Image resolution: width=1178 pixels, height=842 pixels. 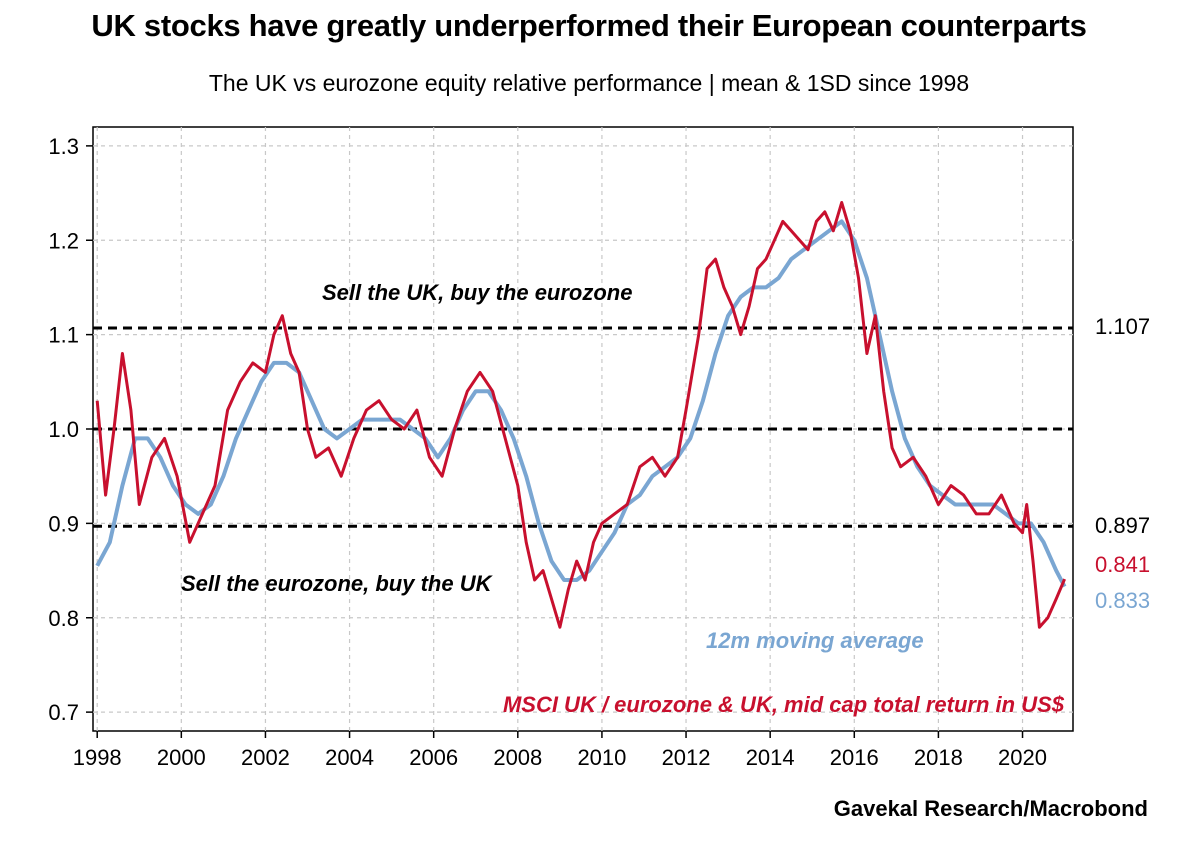 What do you see at coordinates (63, 523) in the screenshot?
I see `y-tick-label: 0.9` at bounding box center [63, 523].